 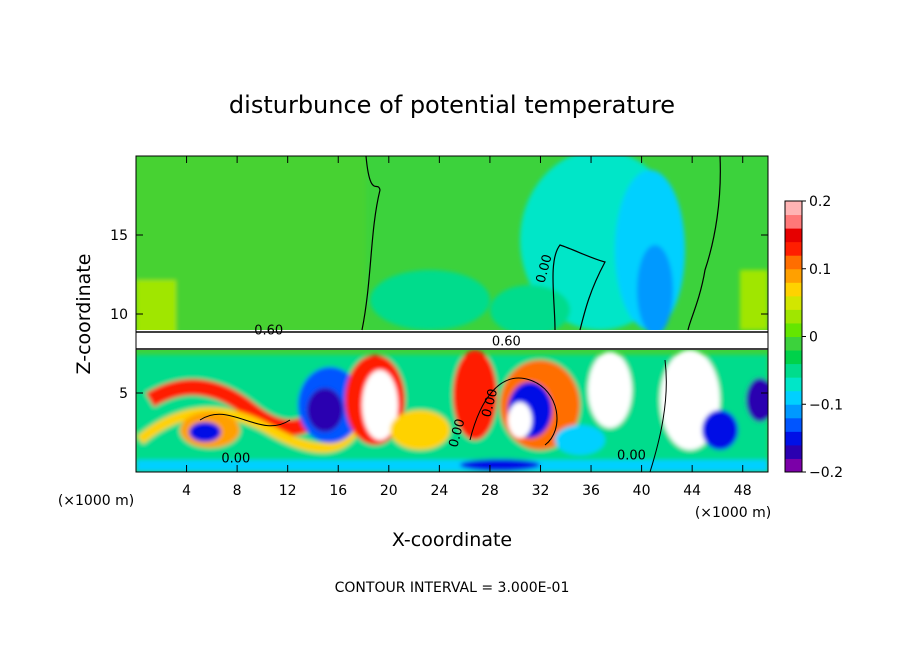 What do you see at coordinates (452, 540) in the screenshot?
I see `x-axis-label: X-coordinate` at bounding box center [452, 540].